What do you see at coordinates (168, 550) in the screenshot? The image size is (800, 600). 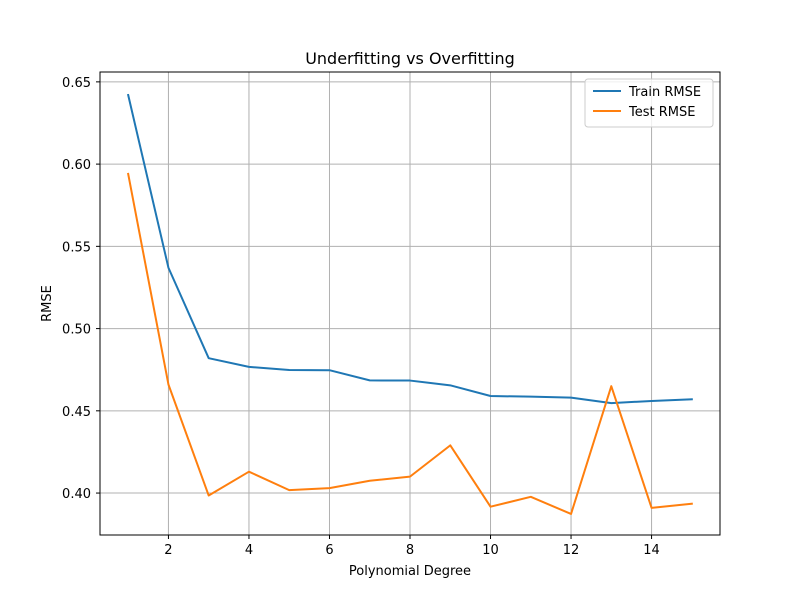 I see `x-tick-label: 2` at bounding box center [168, 550].